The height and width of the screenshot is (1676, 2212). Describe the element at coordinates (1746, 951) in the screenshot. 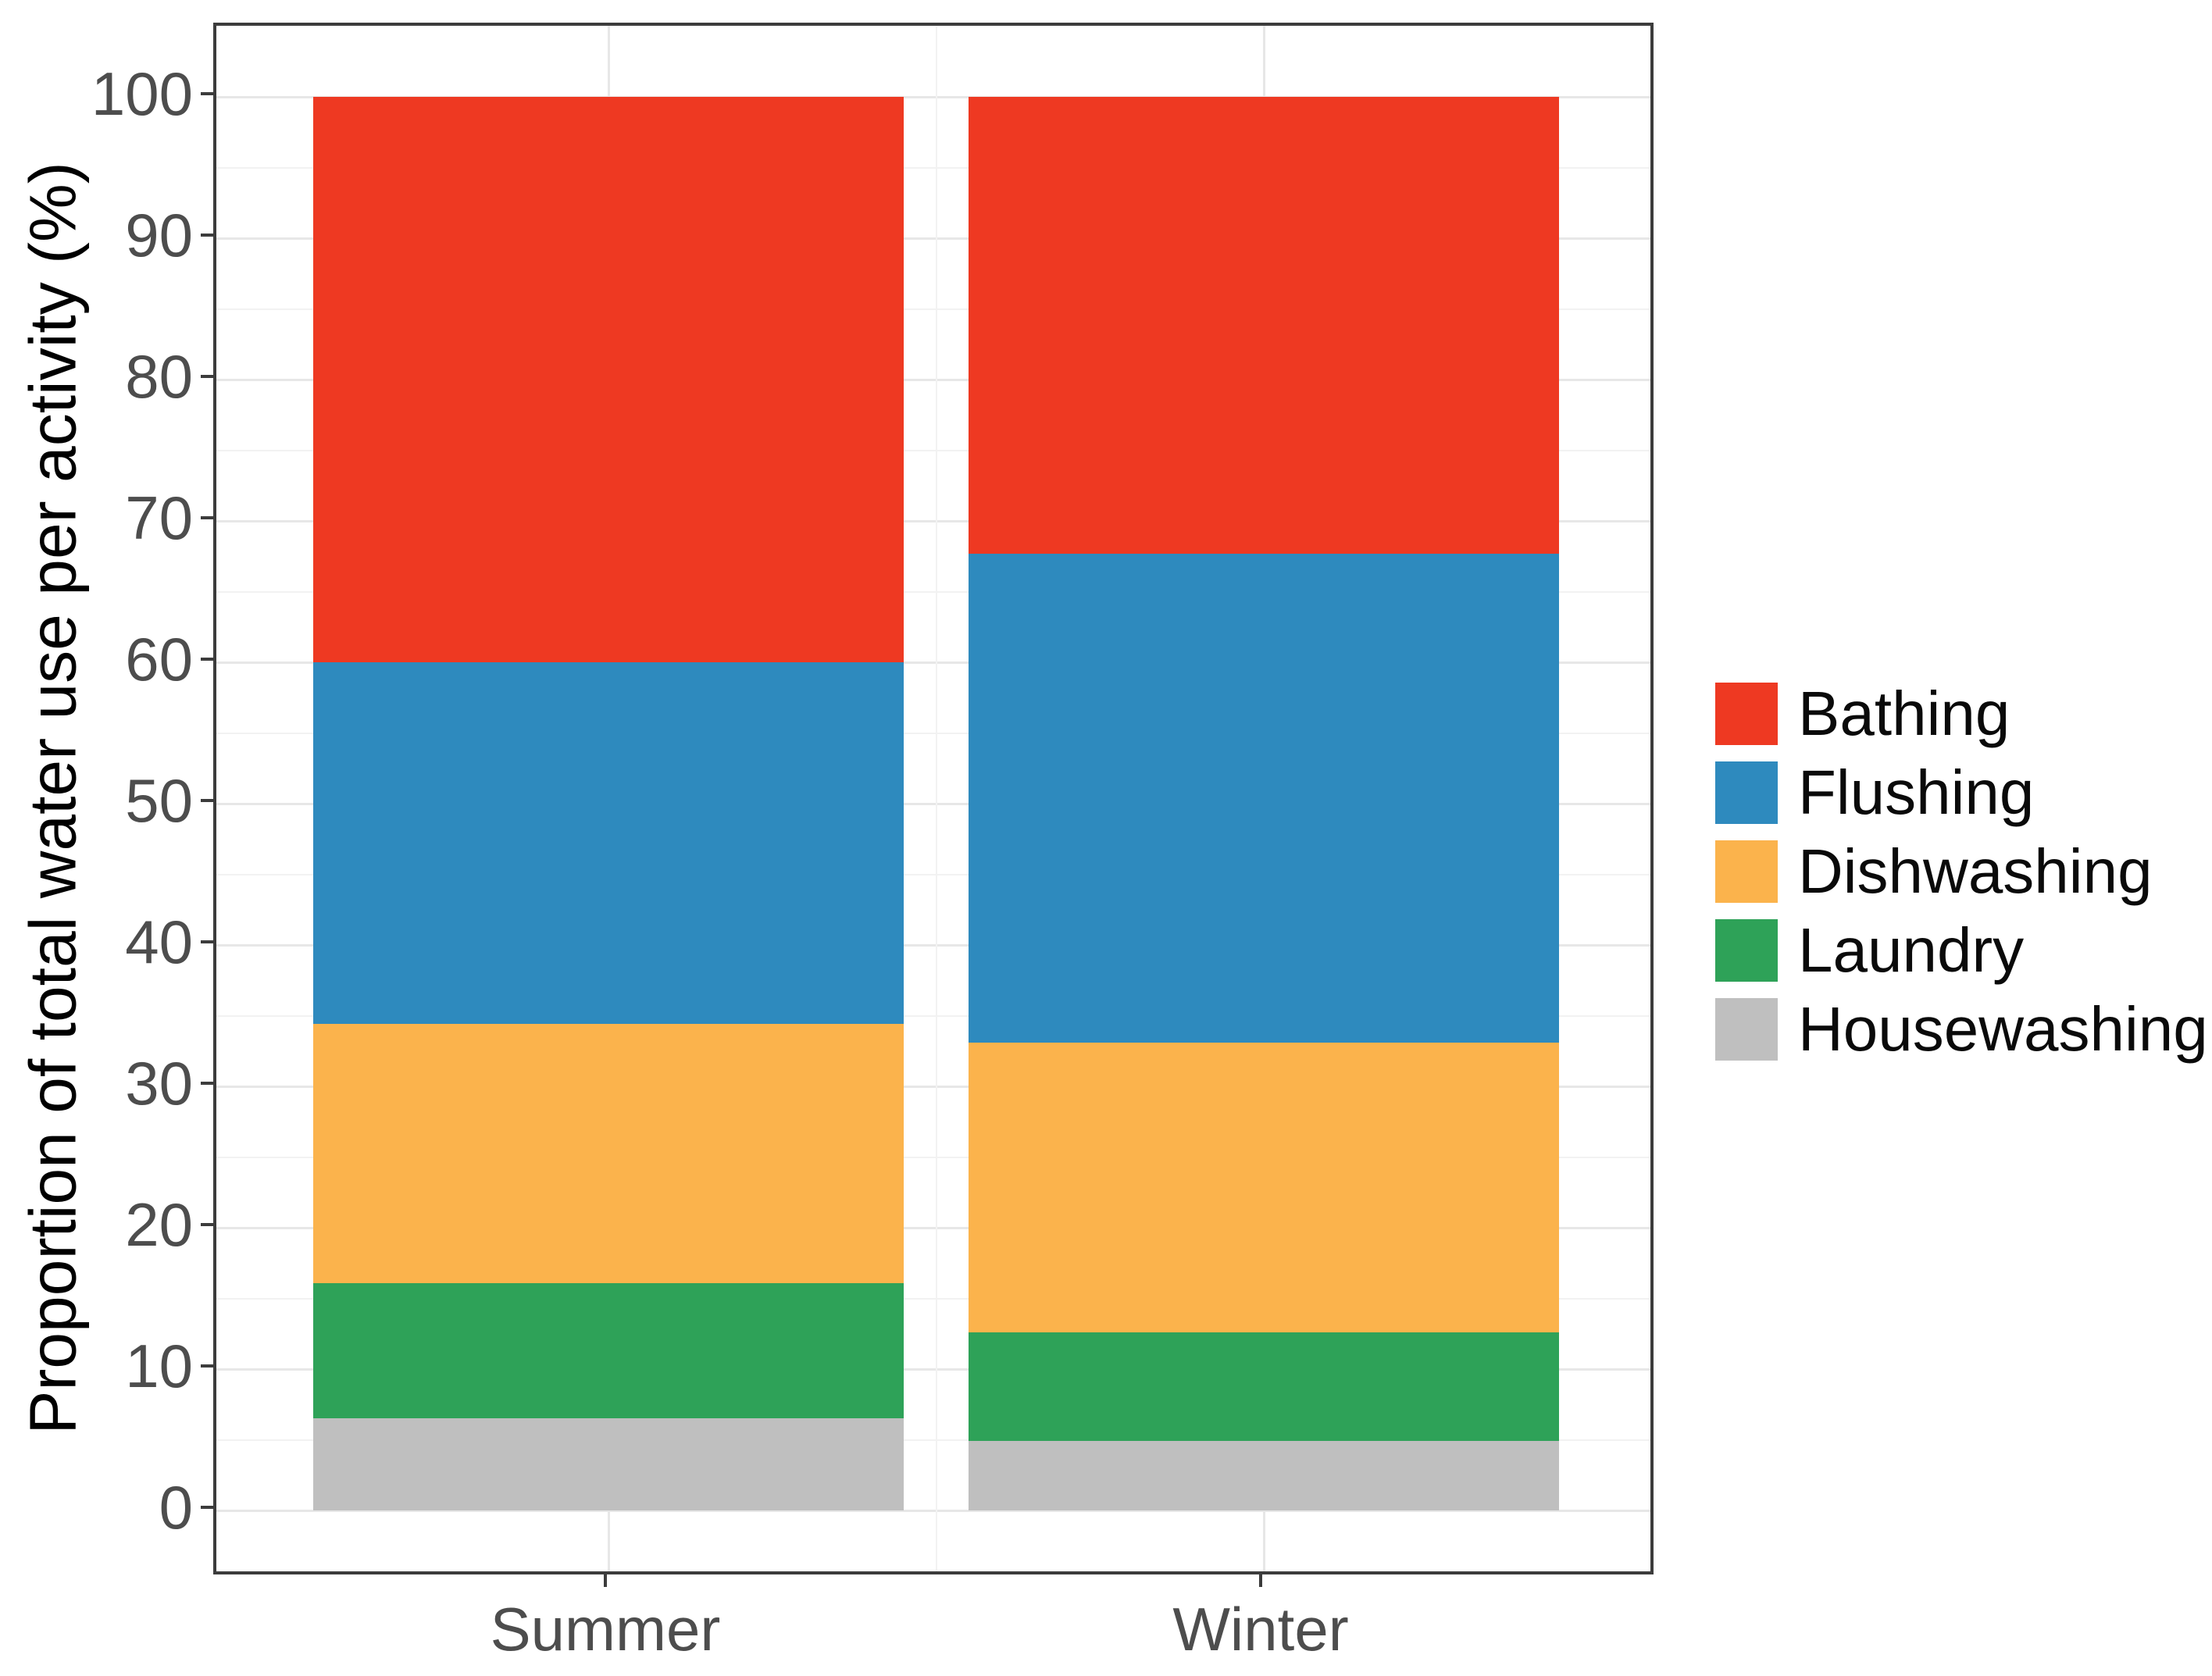

I see `legend-swatch-laundry` at that location.